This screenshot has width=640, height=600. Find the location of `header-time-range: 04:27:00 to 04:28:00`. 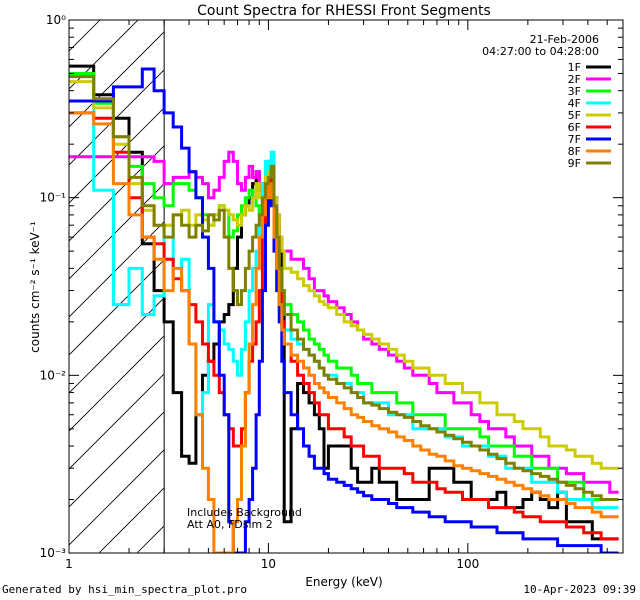

header-time-range: 04:27:00 to 04:28:00 is located at coordinates (540, 51).